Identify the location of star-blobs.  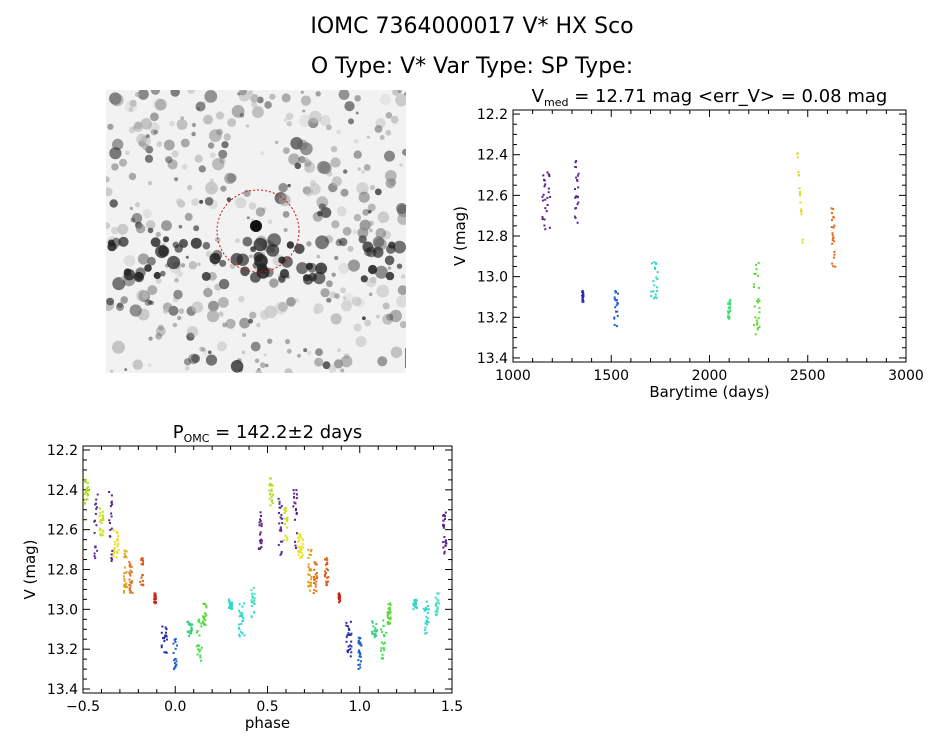
(256, 231).